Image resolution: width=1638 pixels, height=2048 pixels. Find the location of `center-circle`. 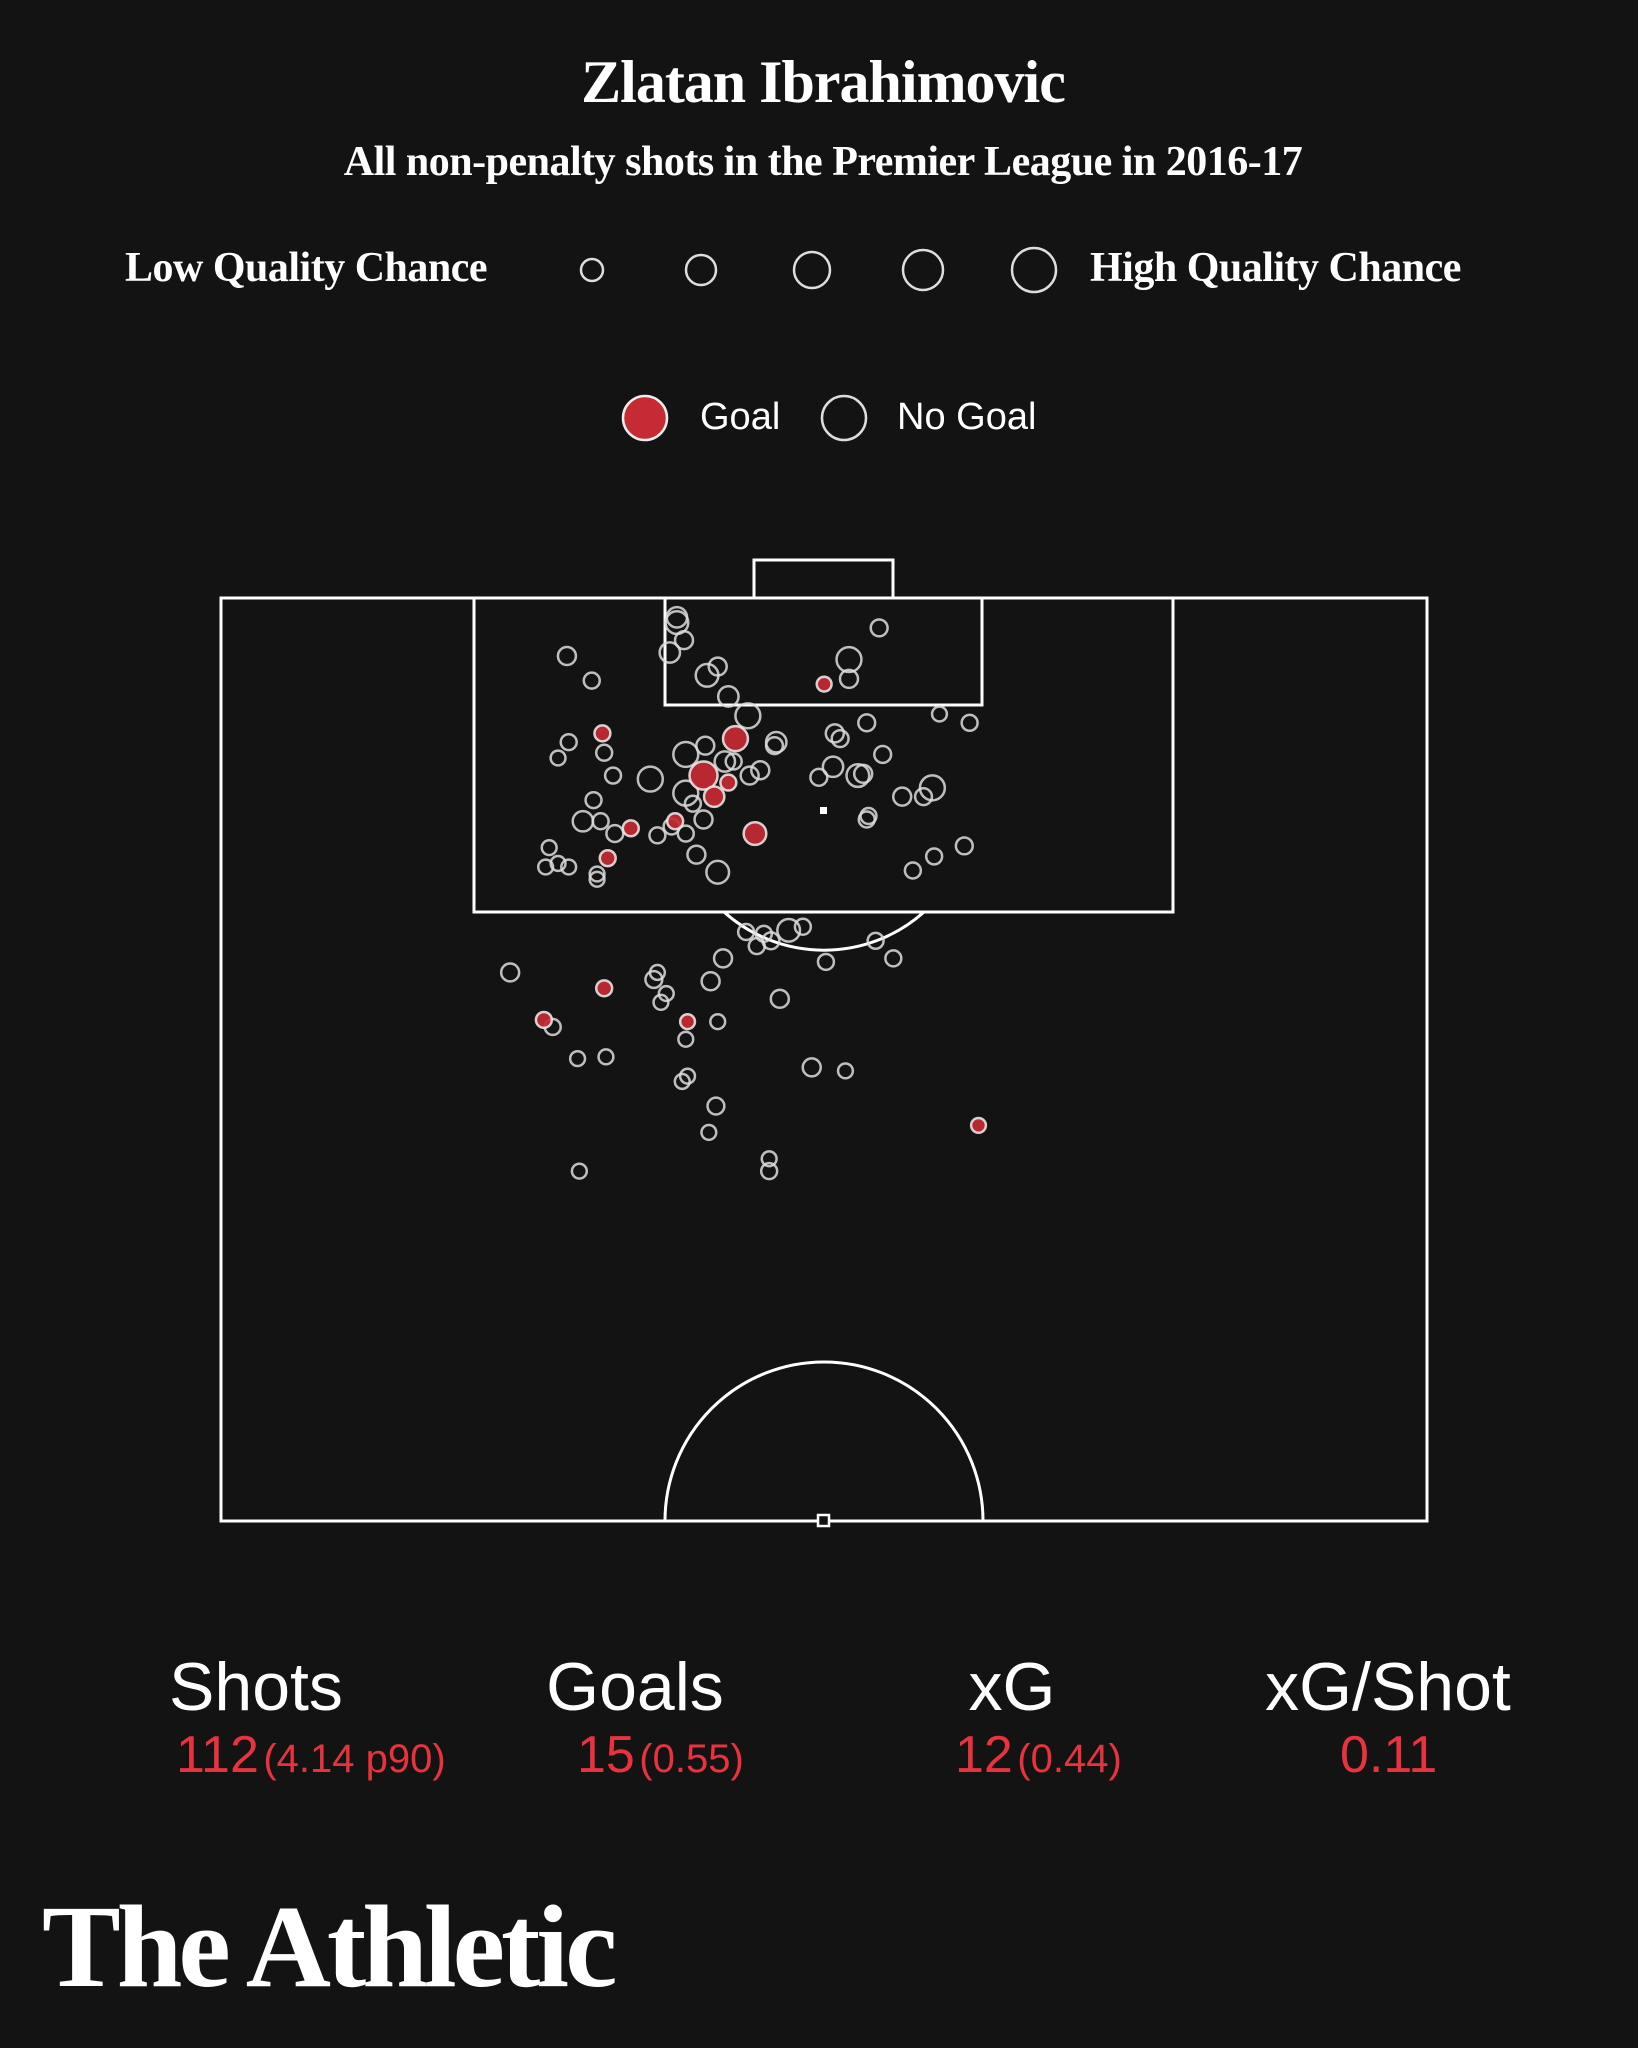

center-circle is located at coordinates (824, 1441).